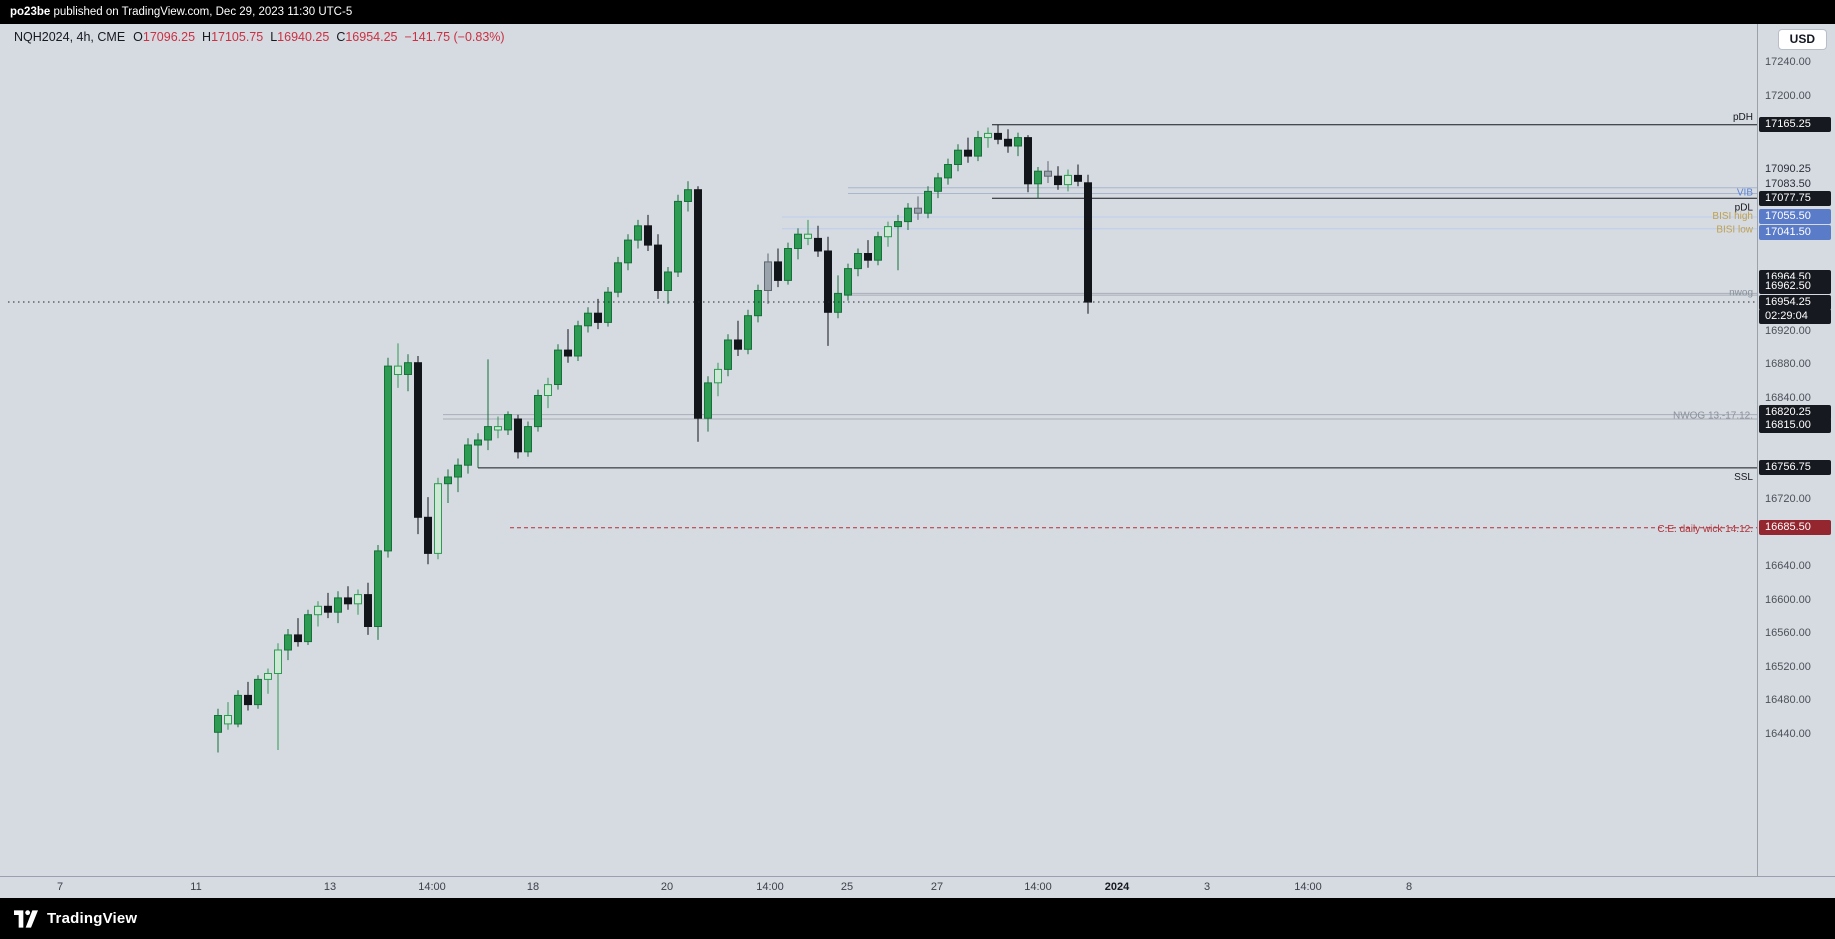 This screenshot has height=939, width=1835. What do you see at coordinates (92, 918) in the screenshot?
I see `brand-name: TradingView` at bounding box center [92, 918].